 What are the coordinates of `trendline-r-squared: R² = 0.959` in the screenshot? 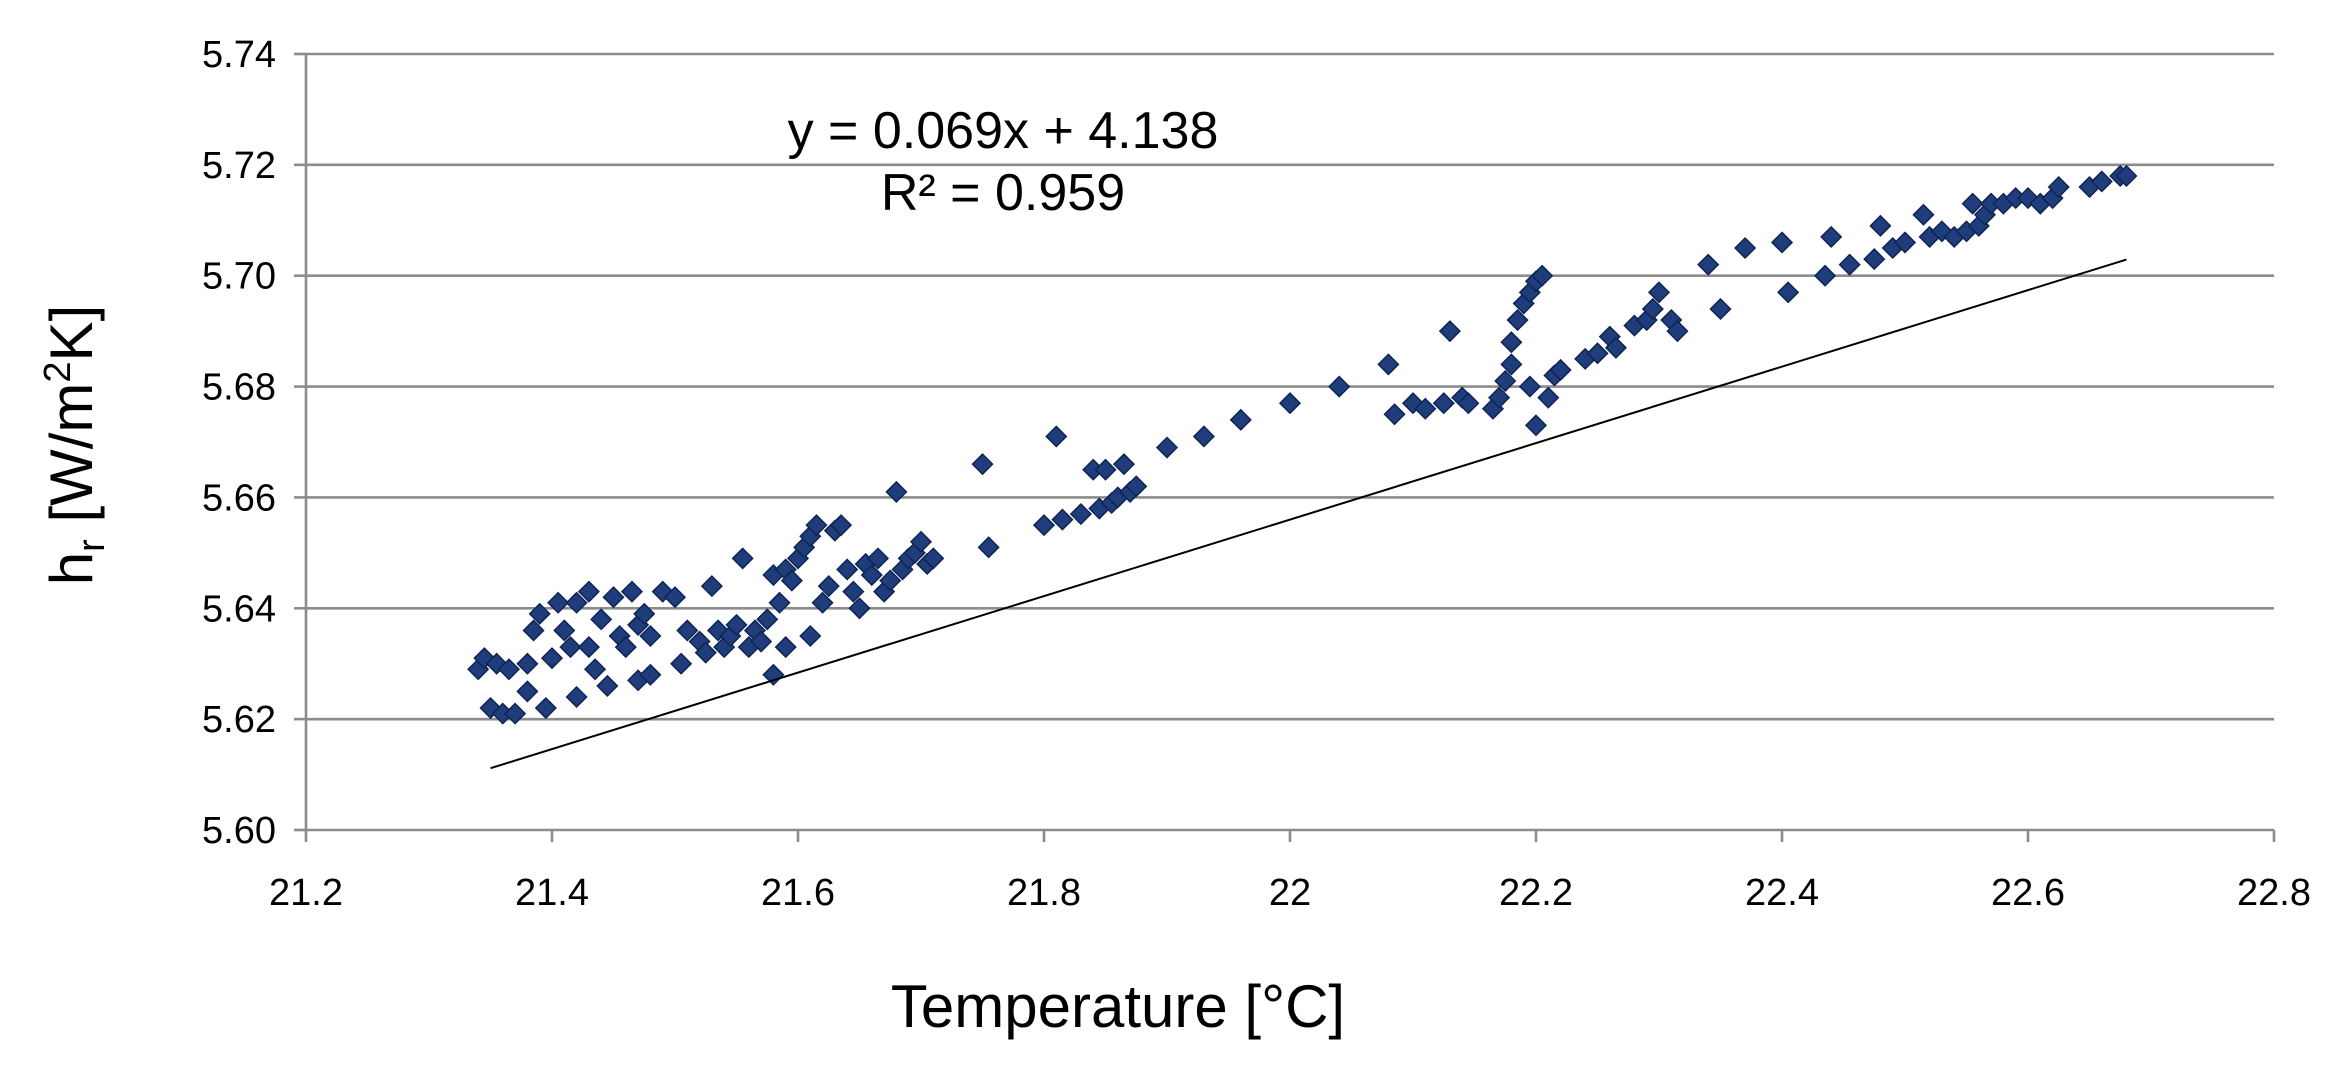 It's located at (1003, 193).